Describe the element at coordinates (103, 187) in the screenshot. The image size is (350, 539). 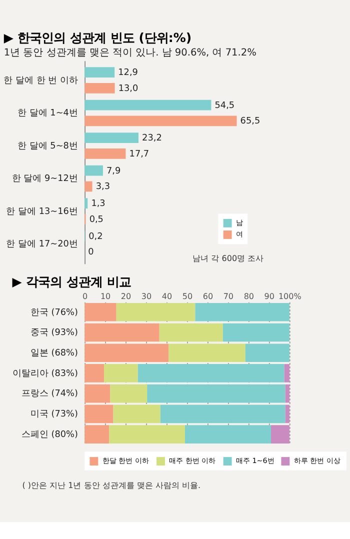
I see `data-label: 3,3` at that location.